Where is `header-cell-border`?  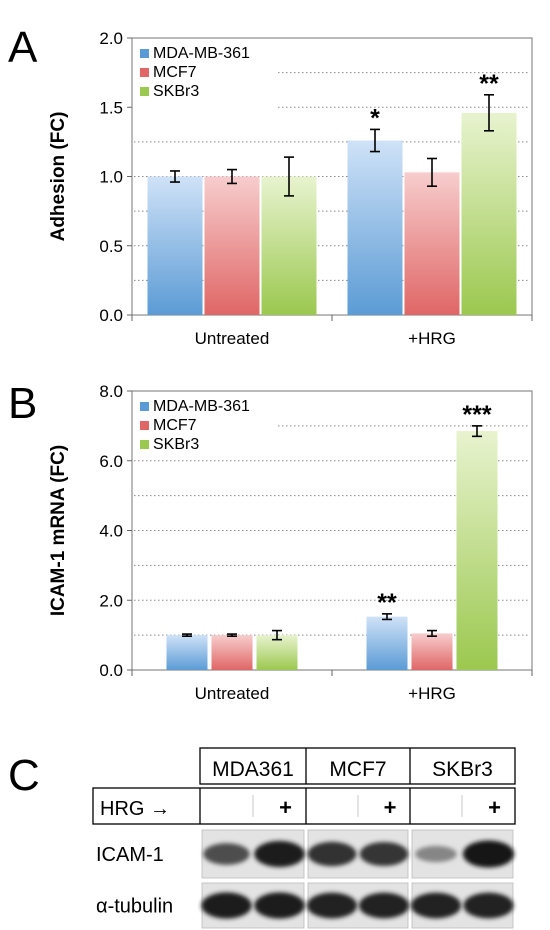 header-cell-border is located at coordinates (357, 766).